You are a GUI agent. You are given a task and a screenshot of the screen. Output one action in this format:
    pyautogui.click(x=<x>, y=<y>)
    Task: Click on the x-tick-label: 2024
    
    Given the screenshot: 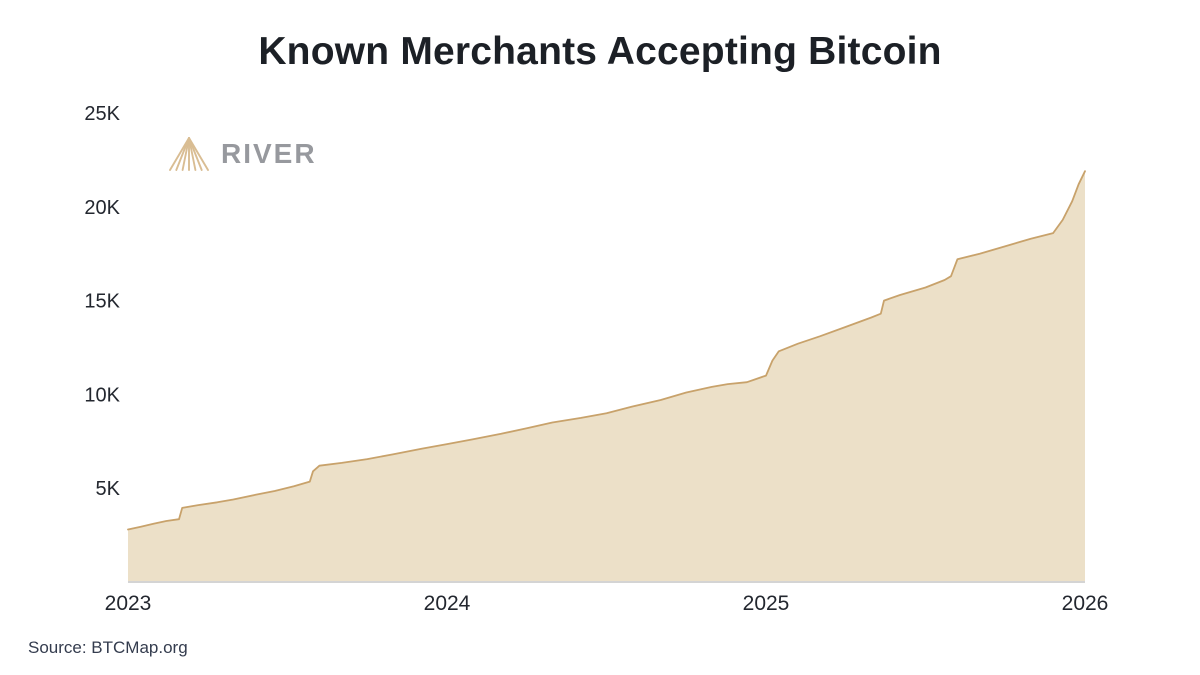 What is the action you would take?
    pyautogui.click(x=447, y=603)
    